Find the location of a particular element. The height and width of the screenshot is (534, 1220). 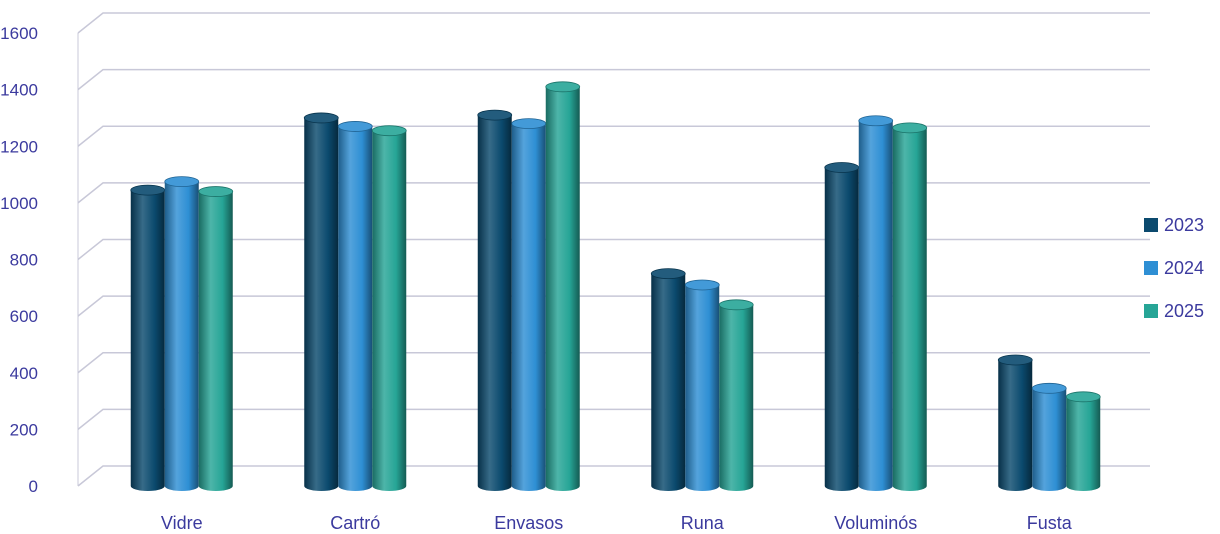

x-tick-label: Voluminós is located at coordinates (875, 523).